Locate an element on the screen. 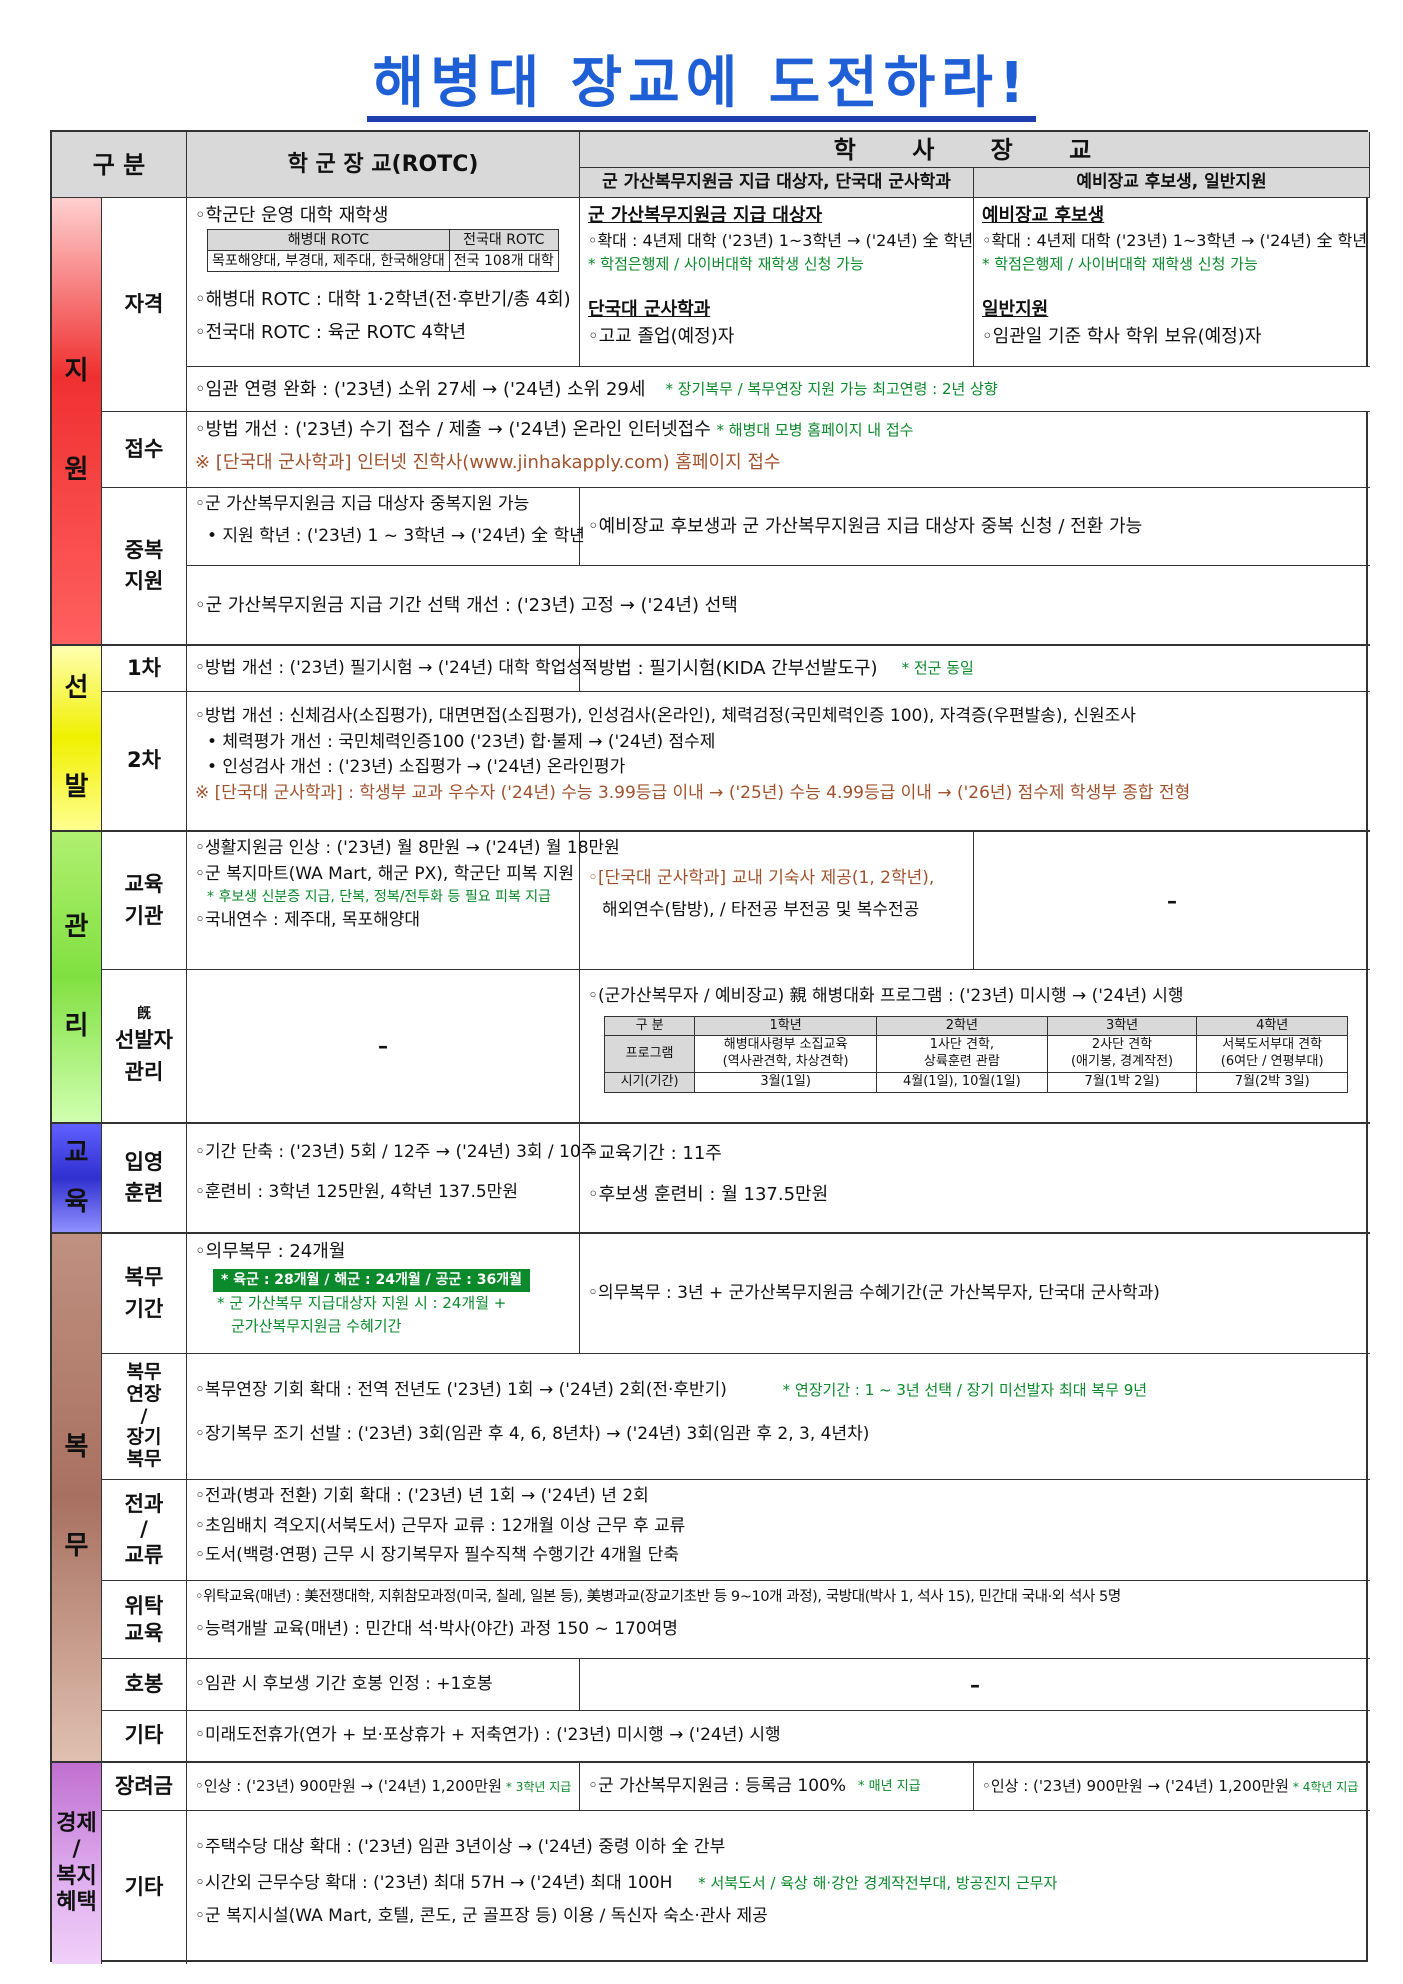 This screenshot has height=1984, width=1403. scholar-mid-note: * 매년 지급 is located at coordinates (889, 1786).